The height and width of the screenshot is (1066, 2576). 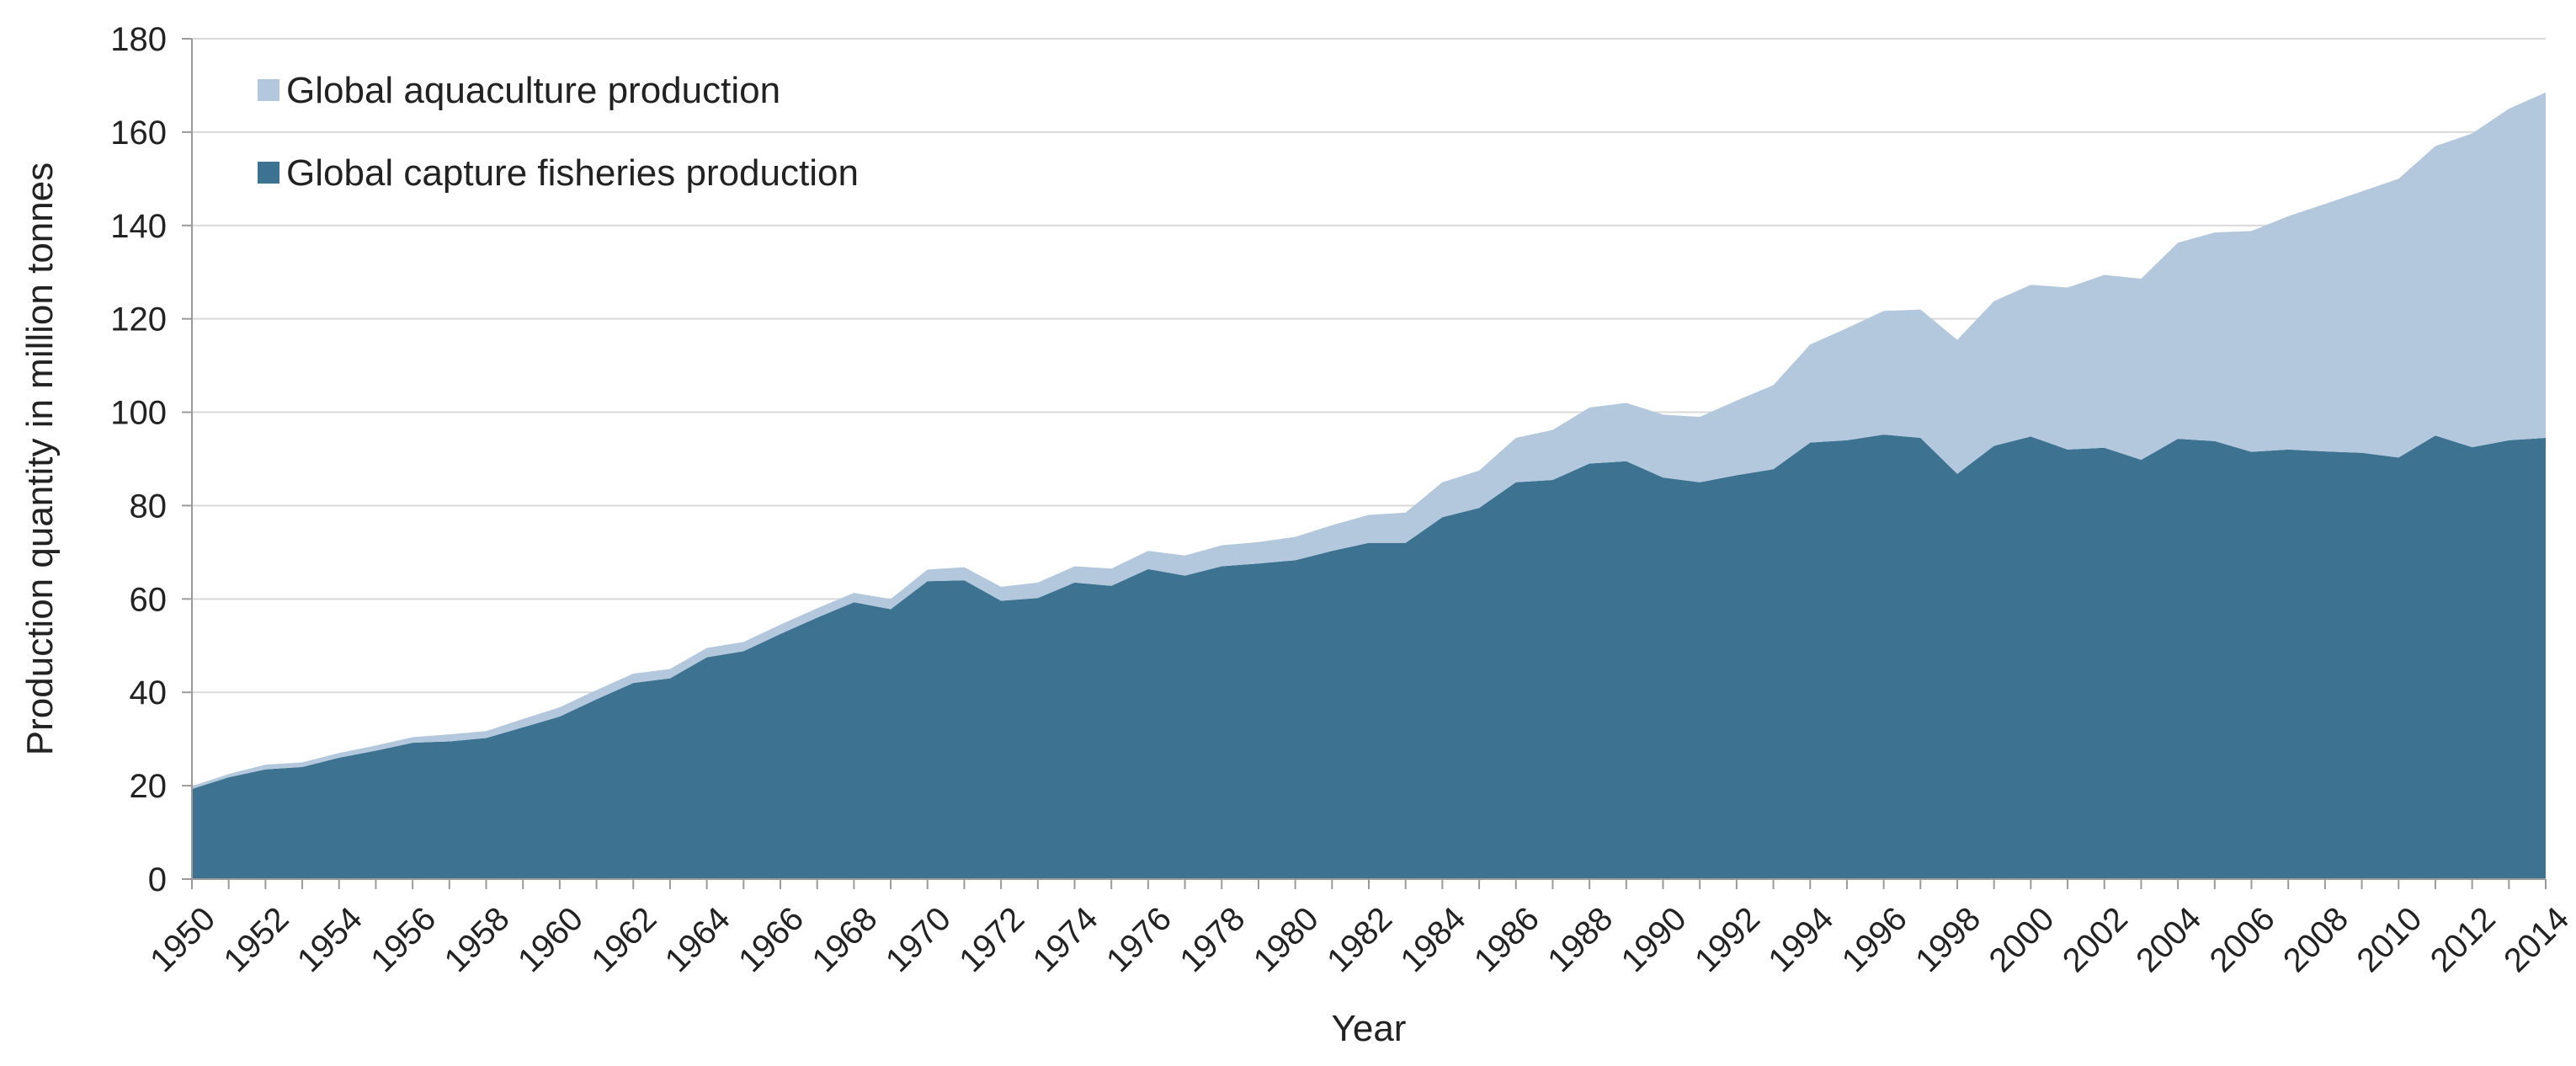 I want to click on x-tick-label-2010: 2010, so click(x=2389, y=939).